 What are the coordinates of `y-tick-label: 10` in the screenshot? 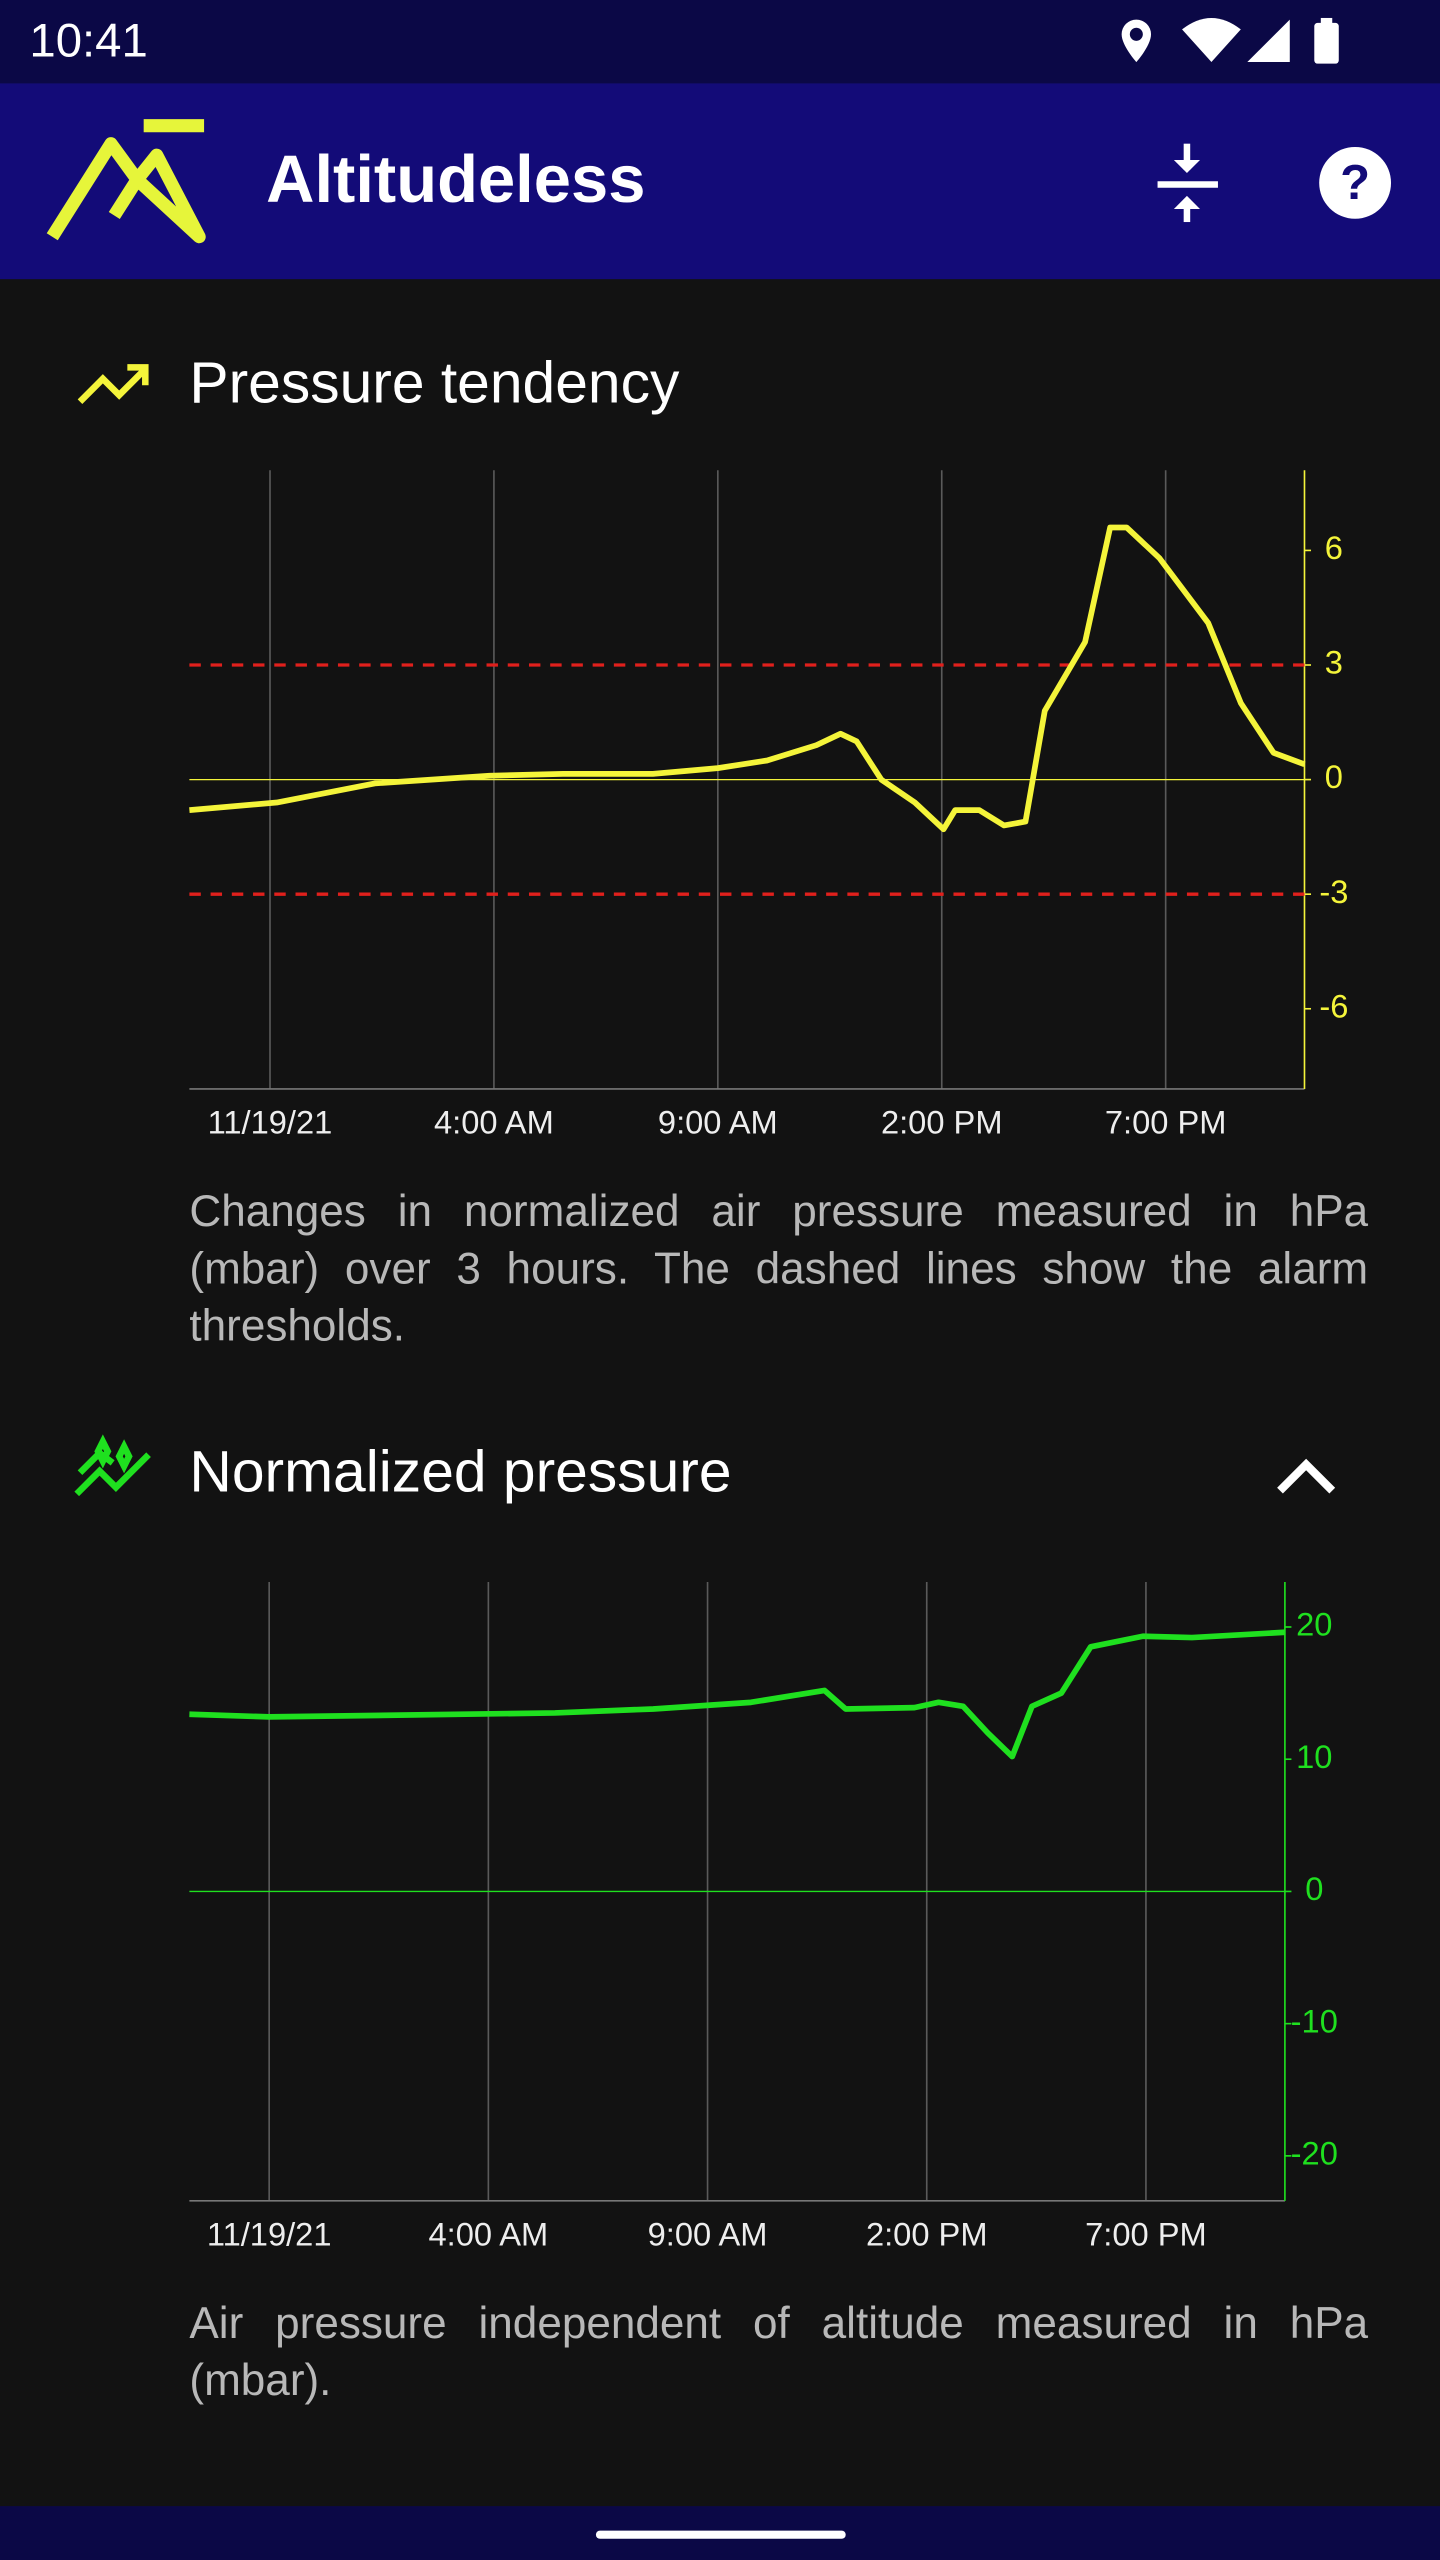 It's located at (1314, 1756).